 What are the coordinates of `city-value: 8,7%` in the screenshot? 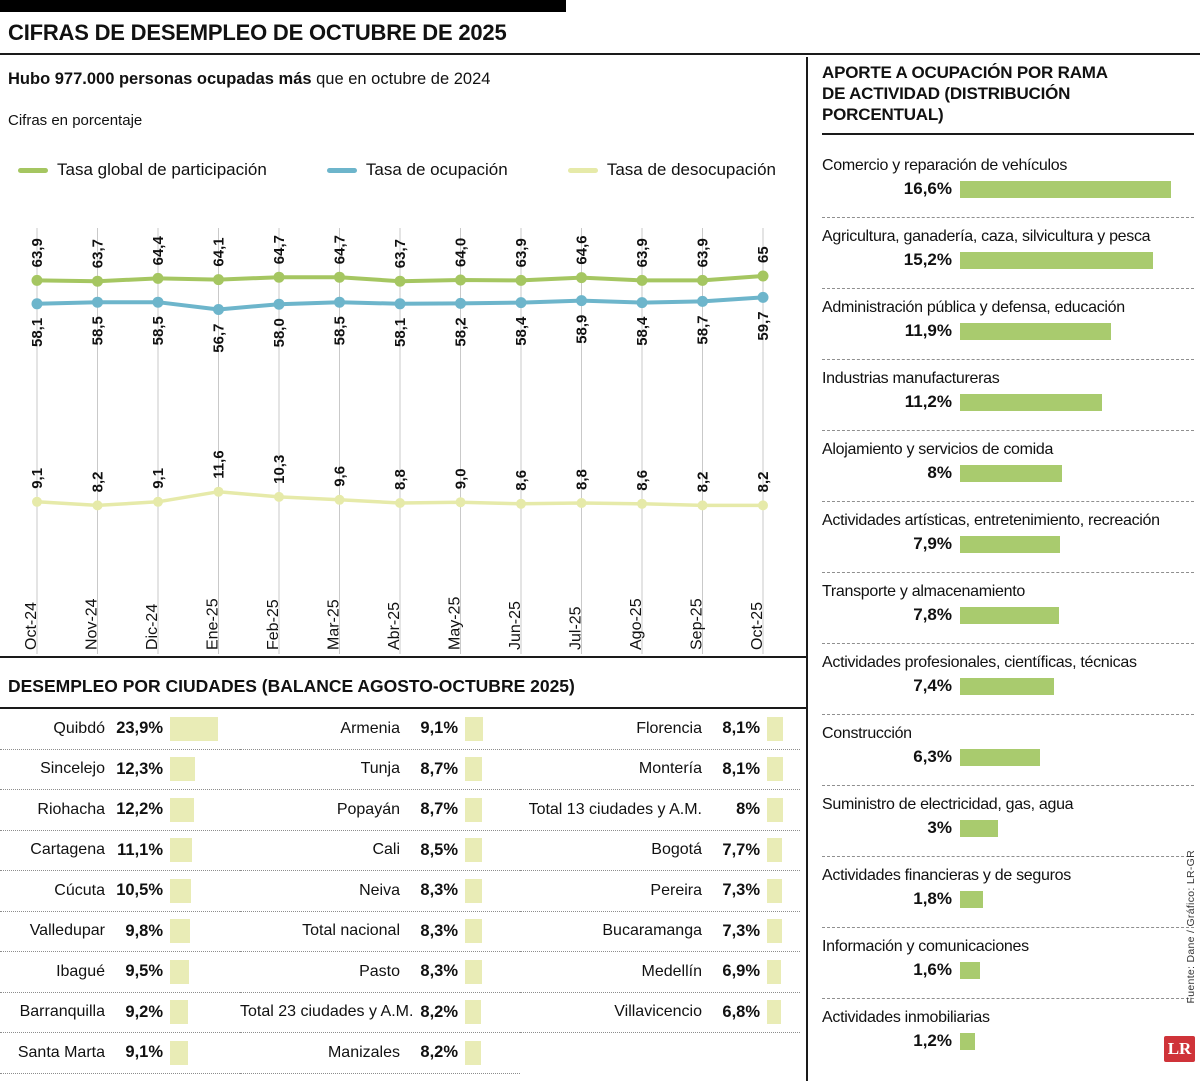 It's located at (439, 809).